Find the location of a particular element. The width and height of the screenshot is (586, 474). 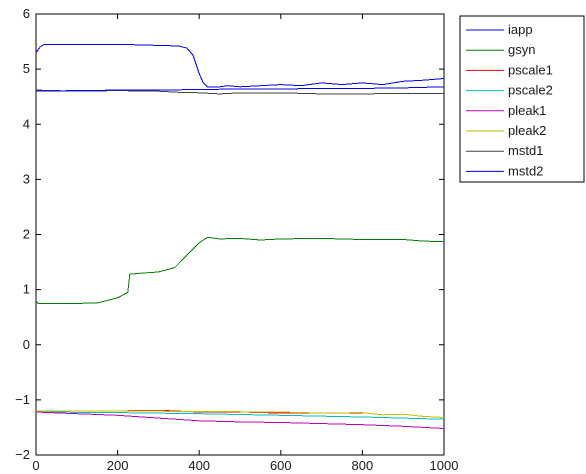

x-tick-label: 600 is located at coordinates (281, 465).